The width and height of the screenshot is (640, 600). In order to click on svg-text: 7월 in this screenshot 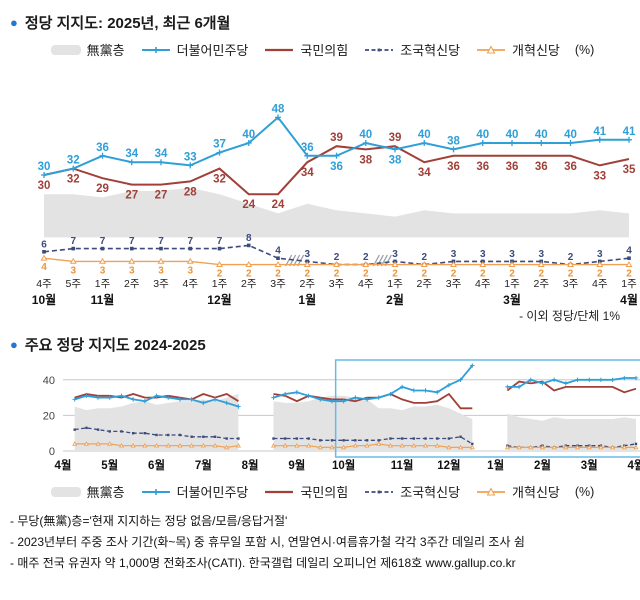, I will do `click(203, 465)`.